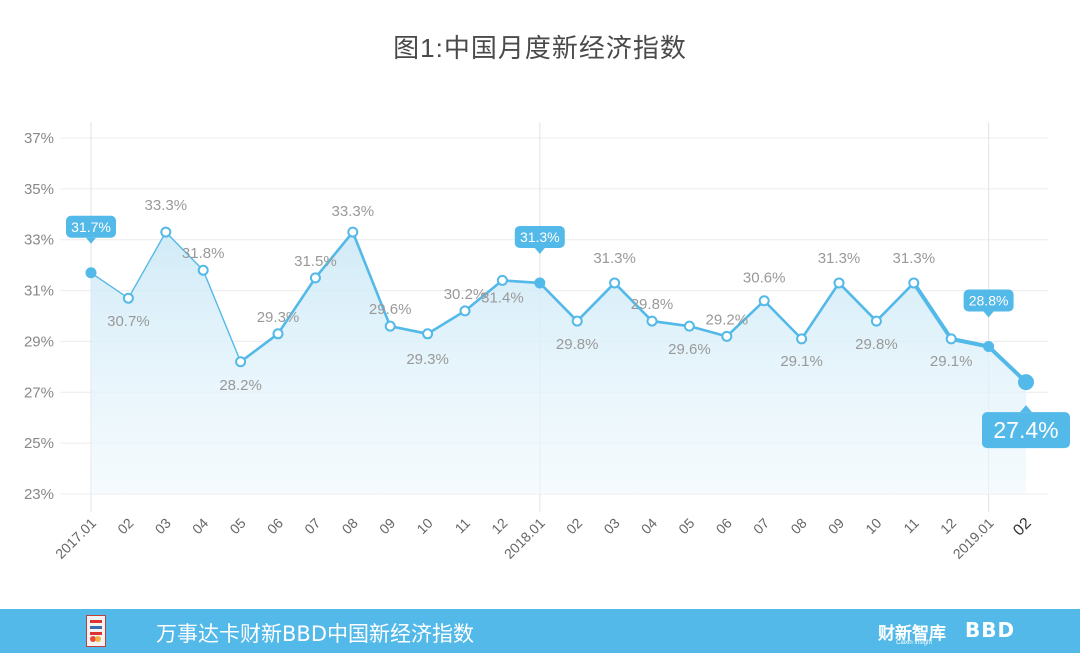  What do you see at coordinates (914, 643) in the screenshot?
I see `caixin-insight-subtitle: Caixin Insight` at bounding box center [914, 643].